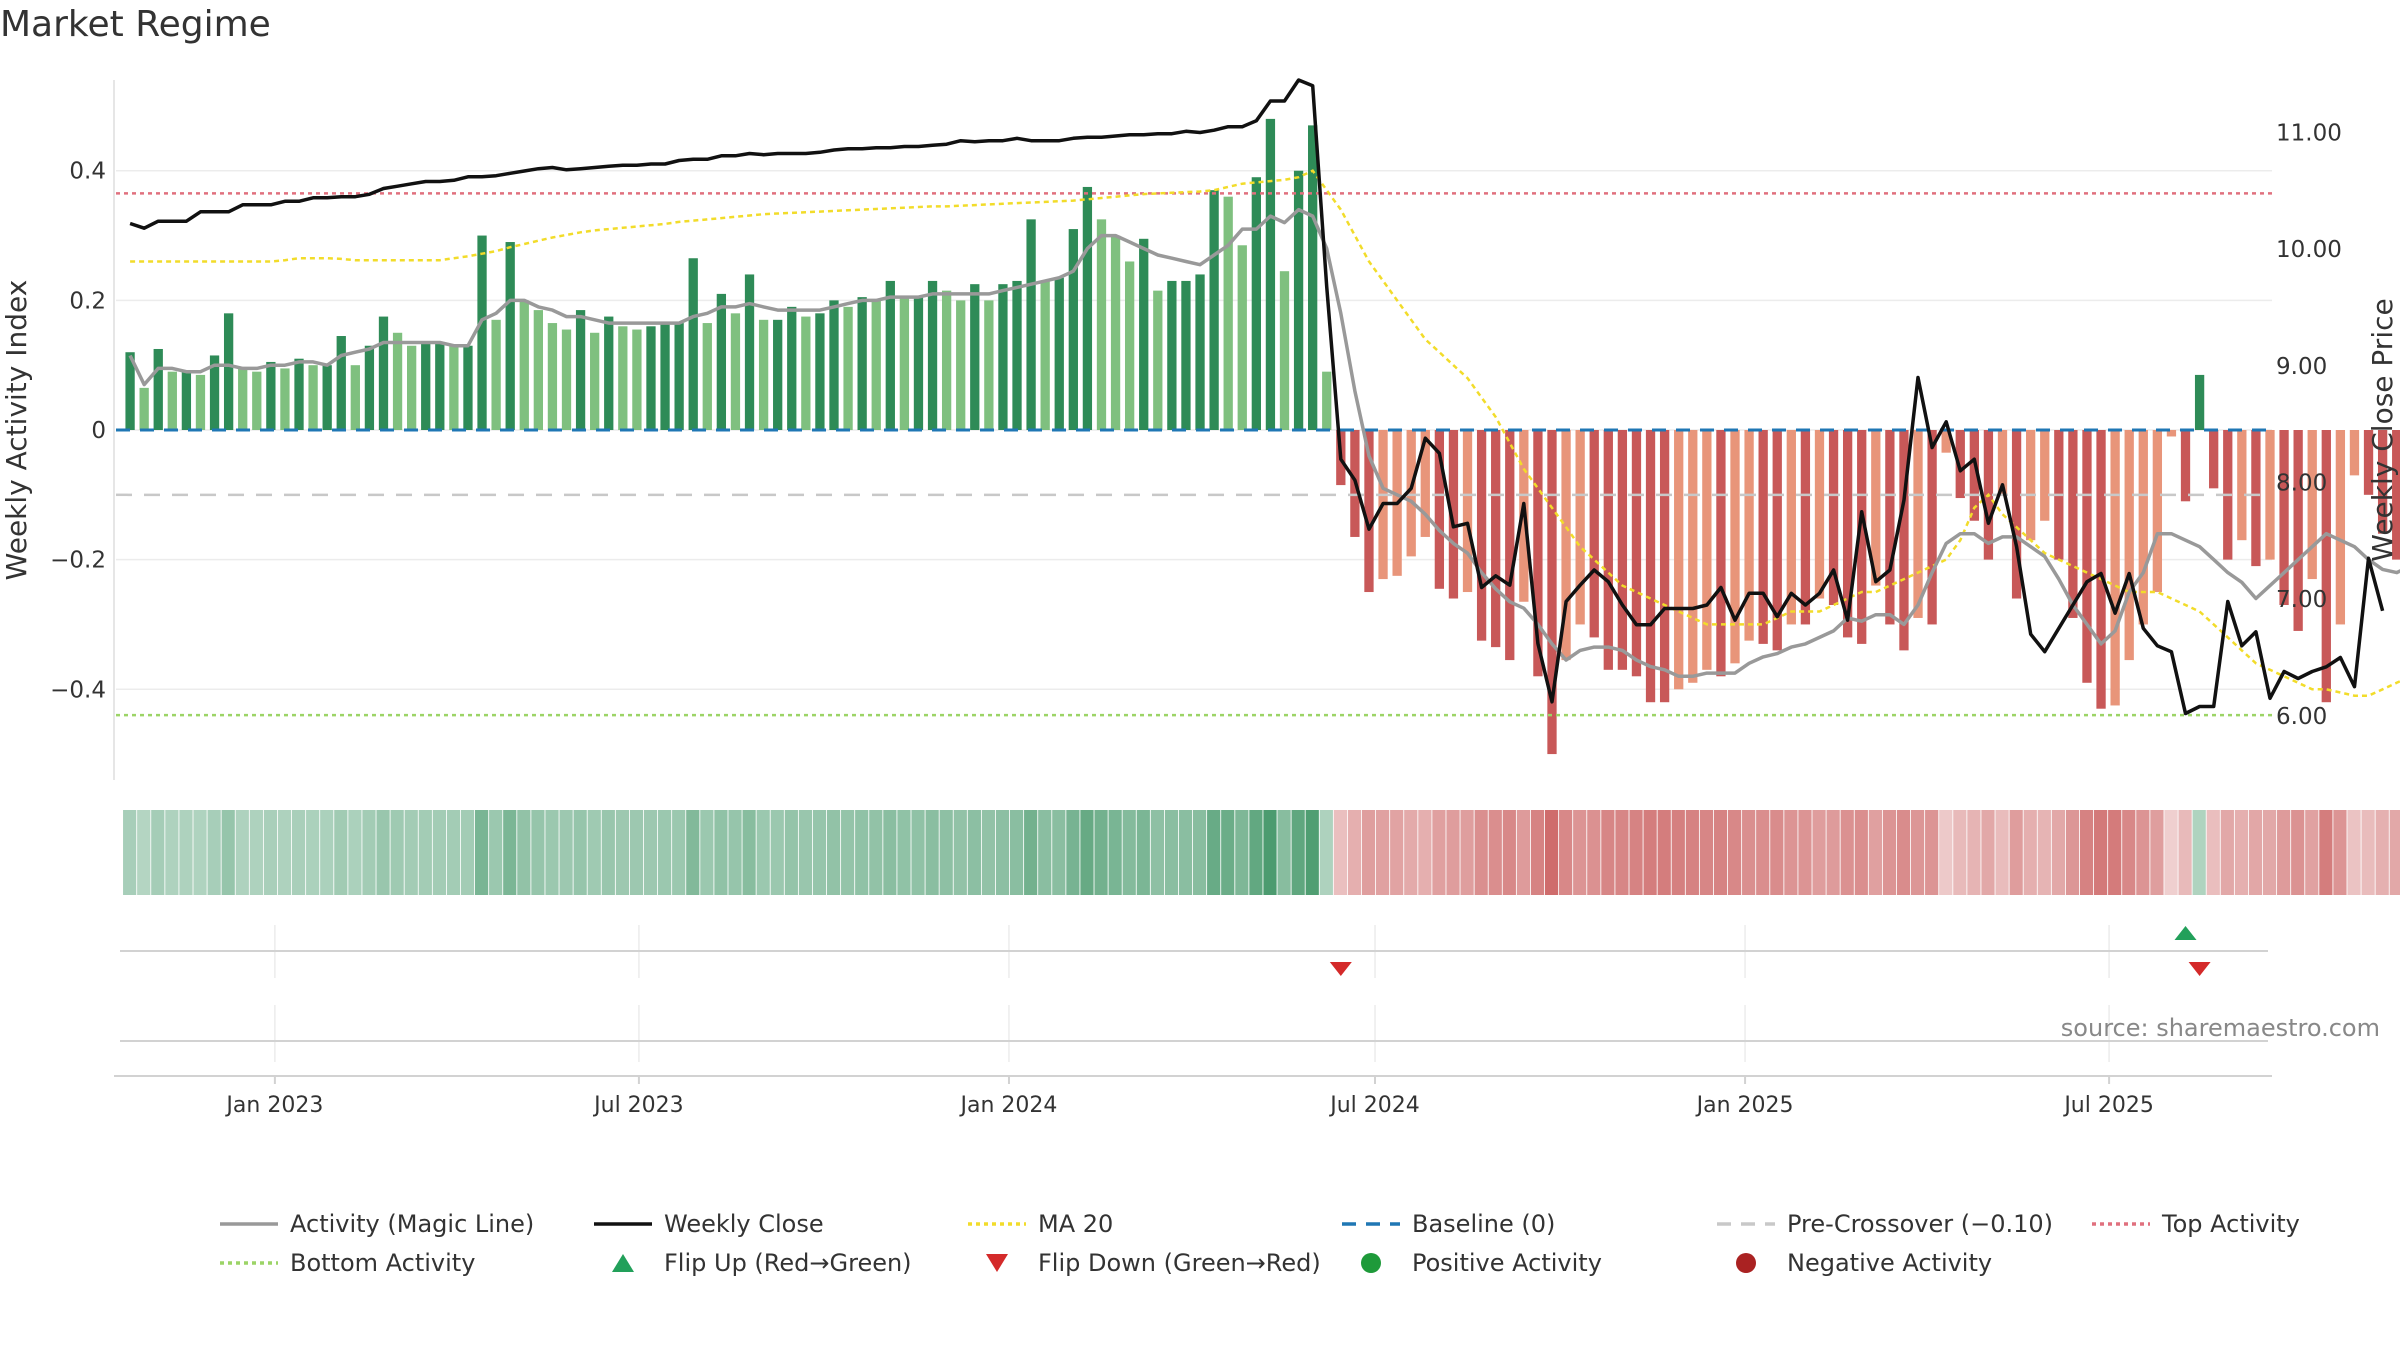 The width and height of the screenshot is (2400, 1350). What do you see at coordinates (1179, 1263) in the screenshot?
I see `legend-label: Flip Down (Green→Red)` at bounding box center [1179, 1263].